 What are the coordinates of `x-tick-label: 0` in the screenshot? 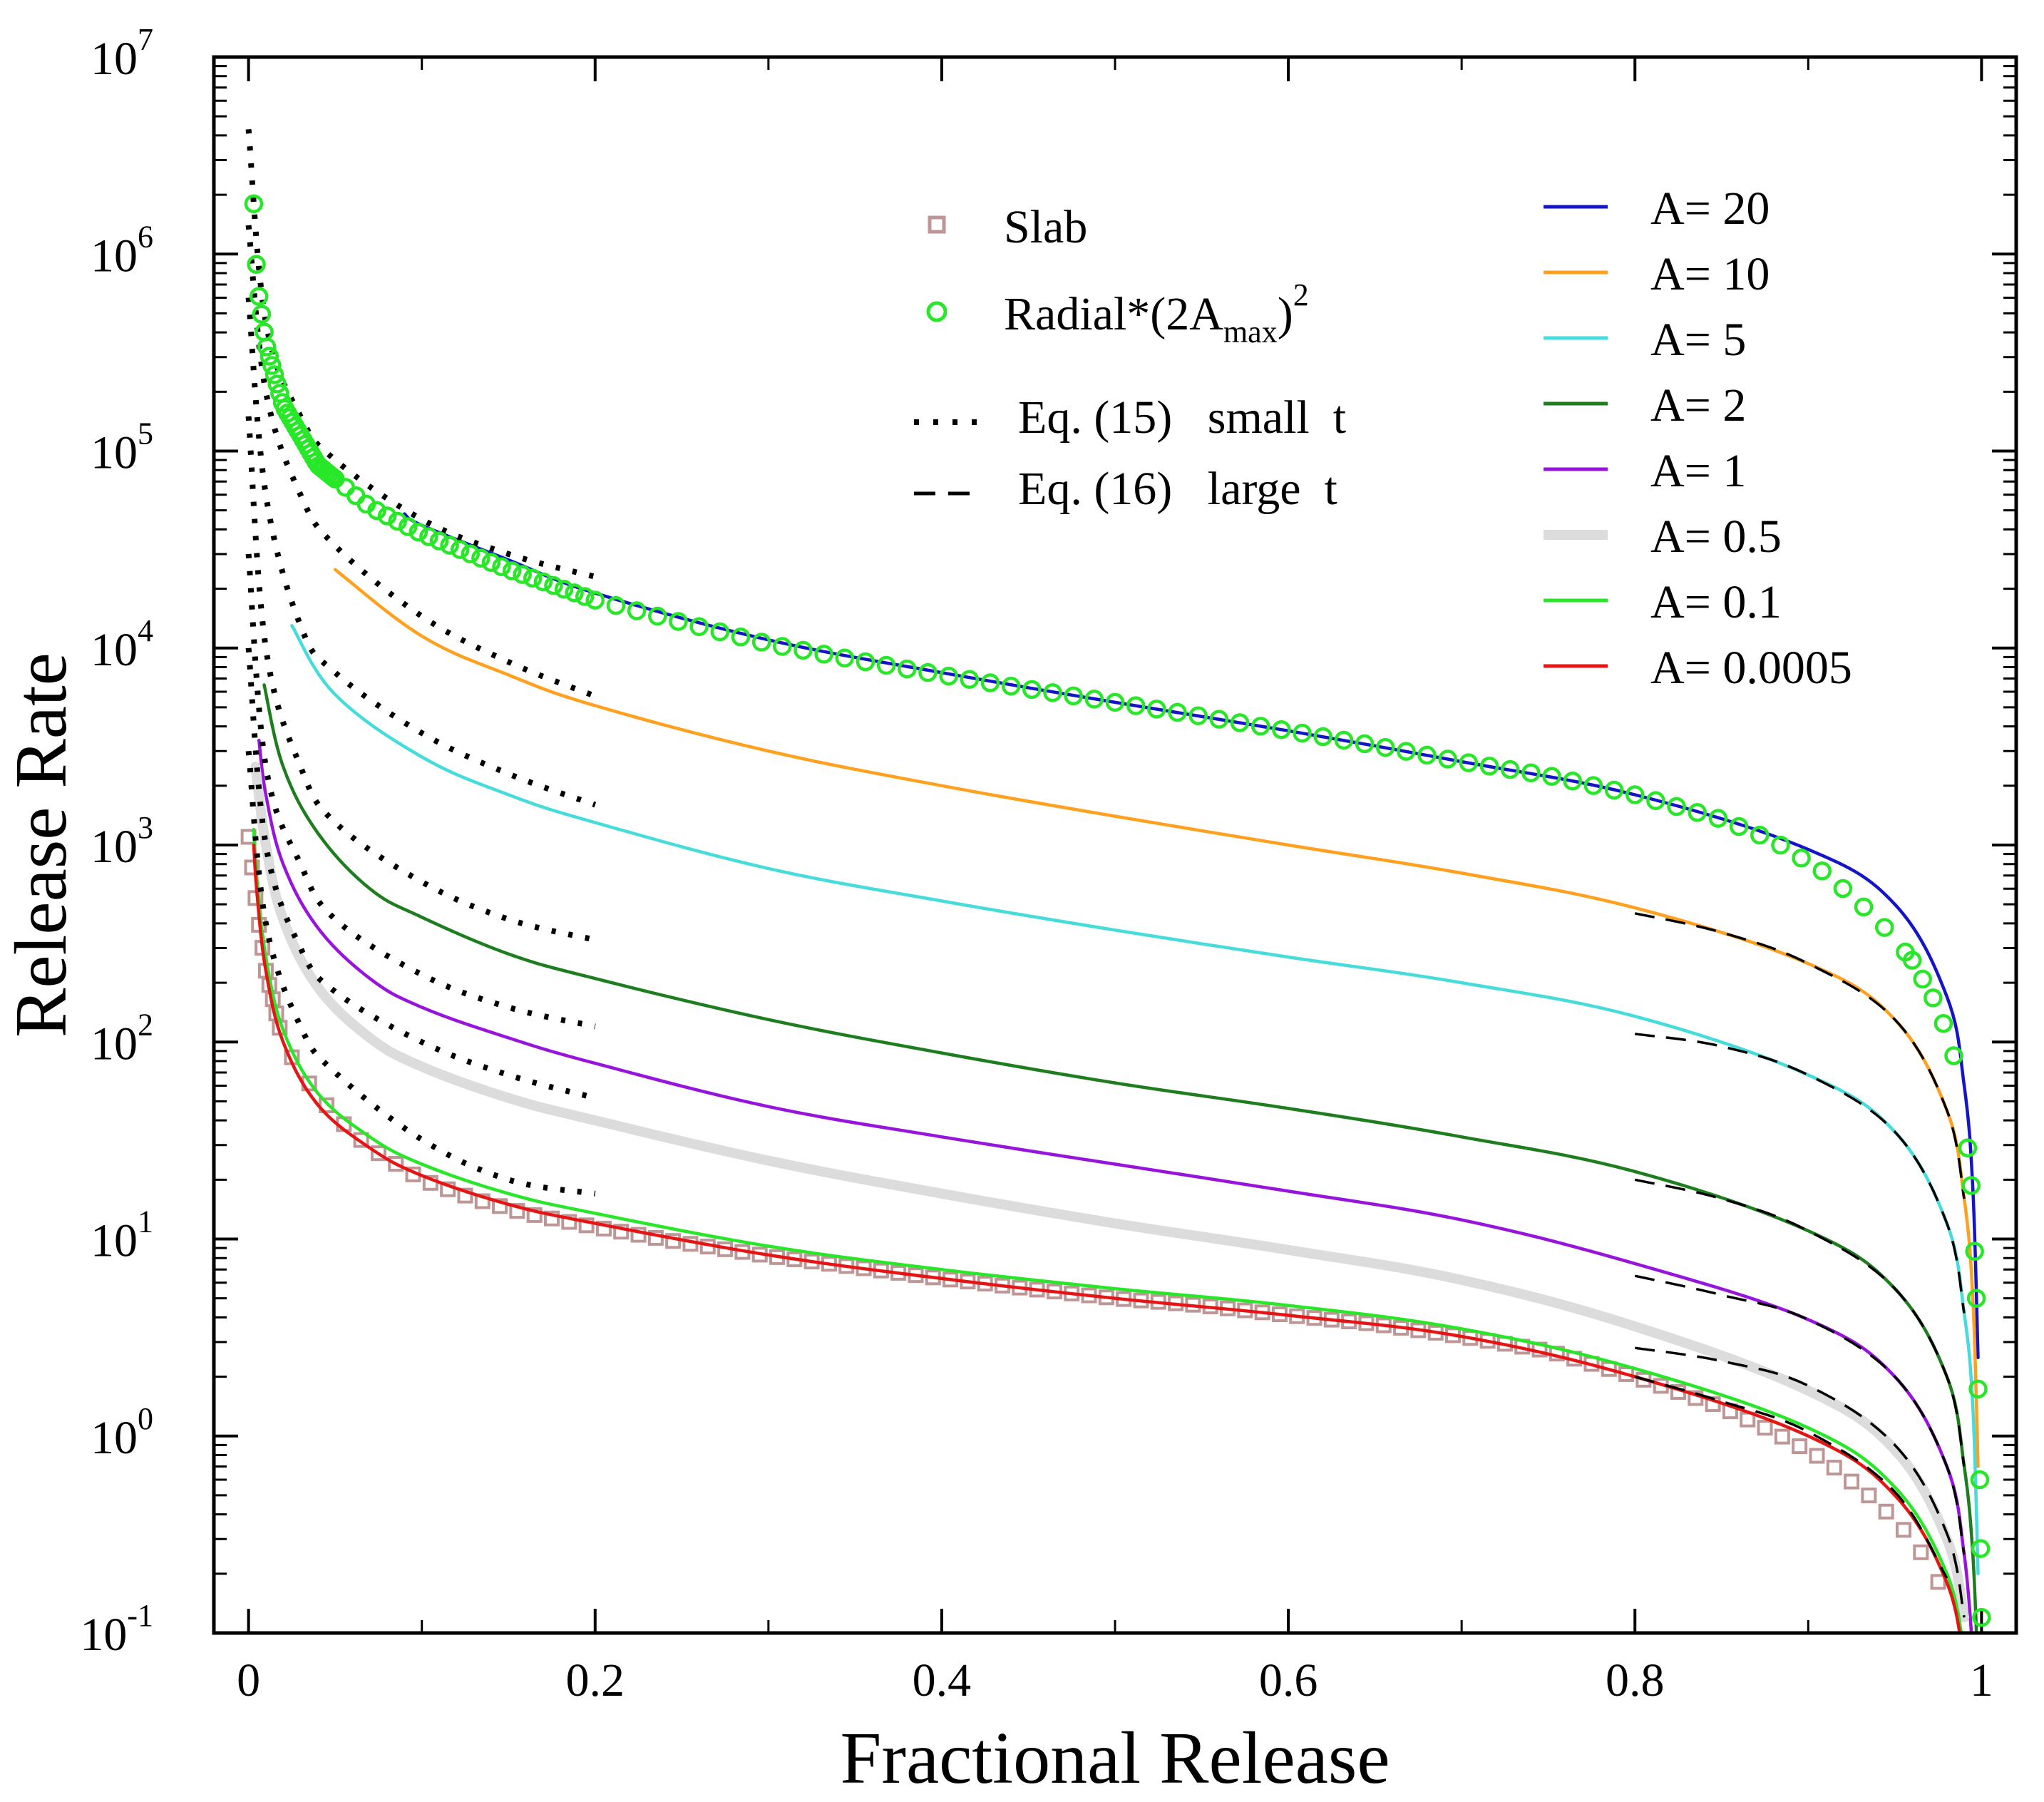 It's located at (249, 1680).